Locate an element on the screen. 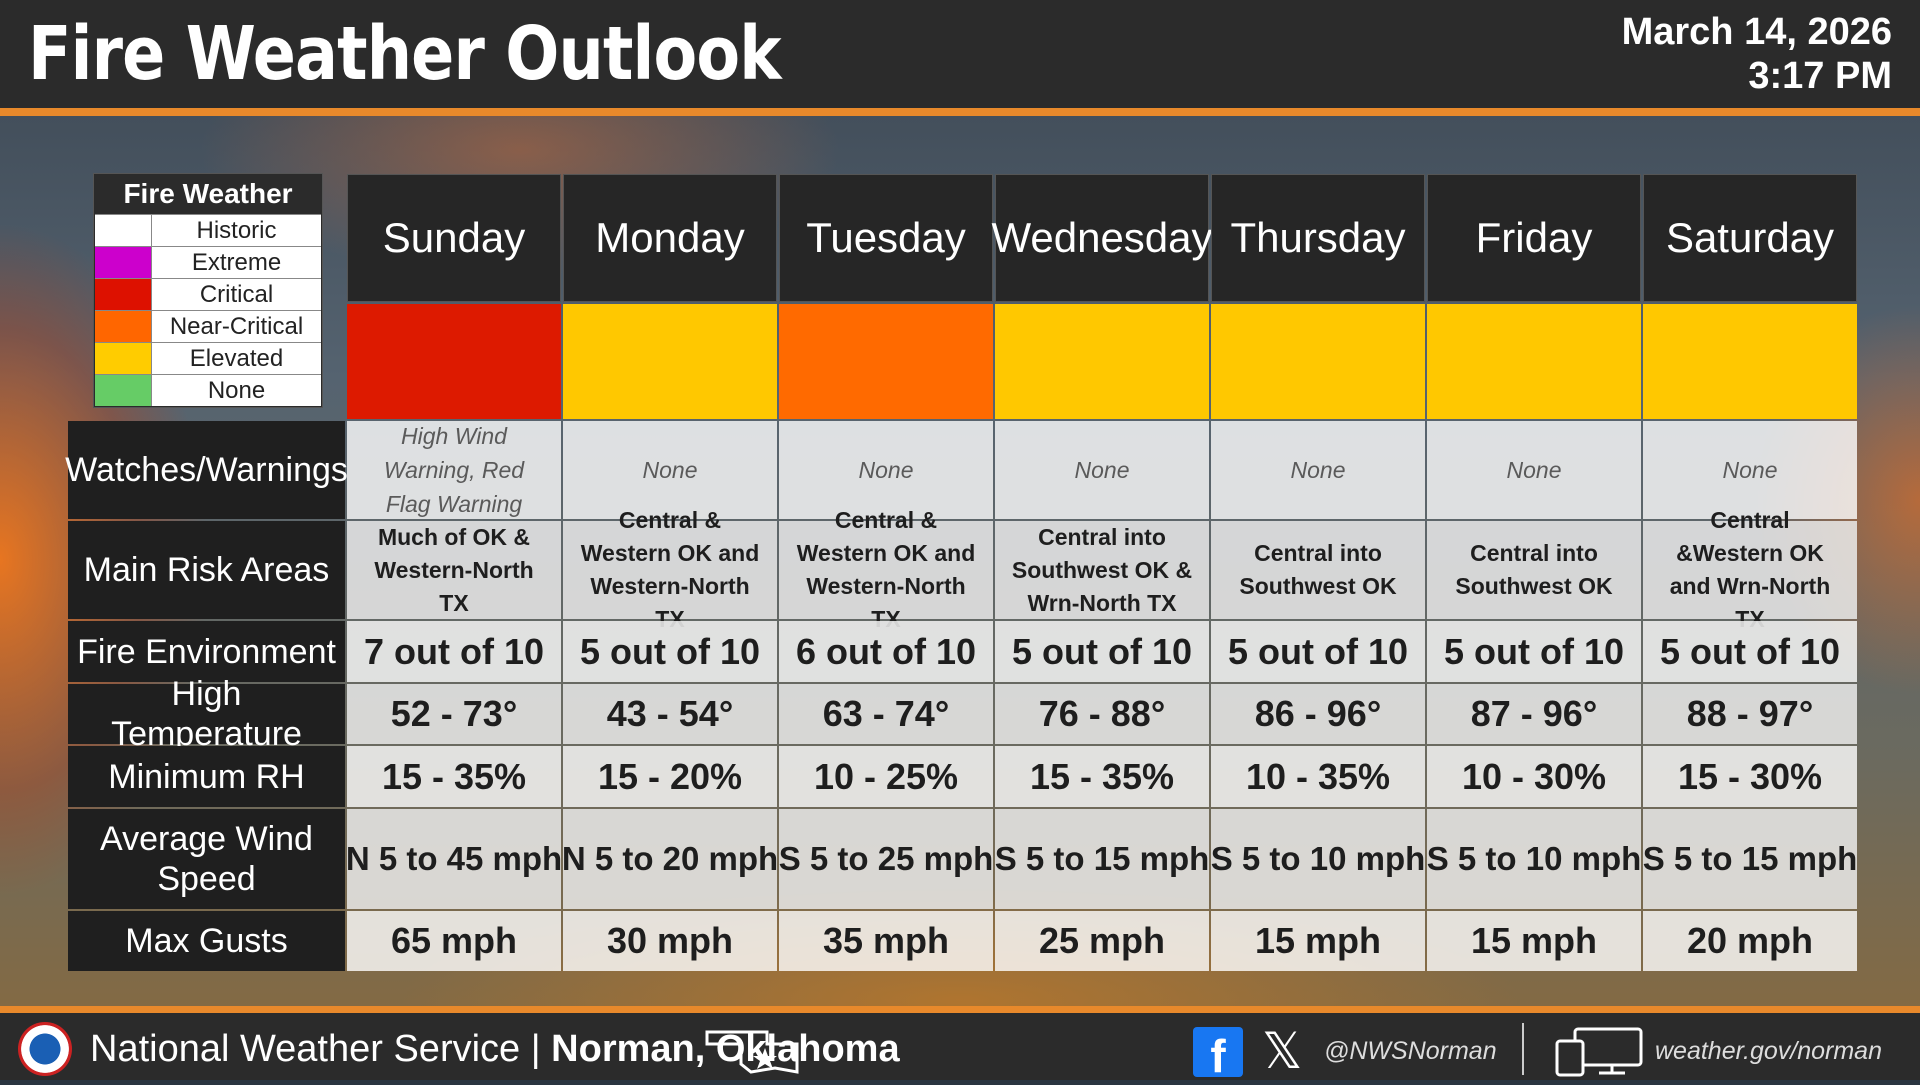 This screenshot has height=1085, width=1920. watches-warnings-sunday: High Wind Warning, Red Flag Warning is located at coordinates (454, 470).